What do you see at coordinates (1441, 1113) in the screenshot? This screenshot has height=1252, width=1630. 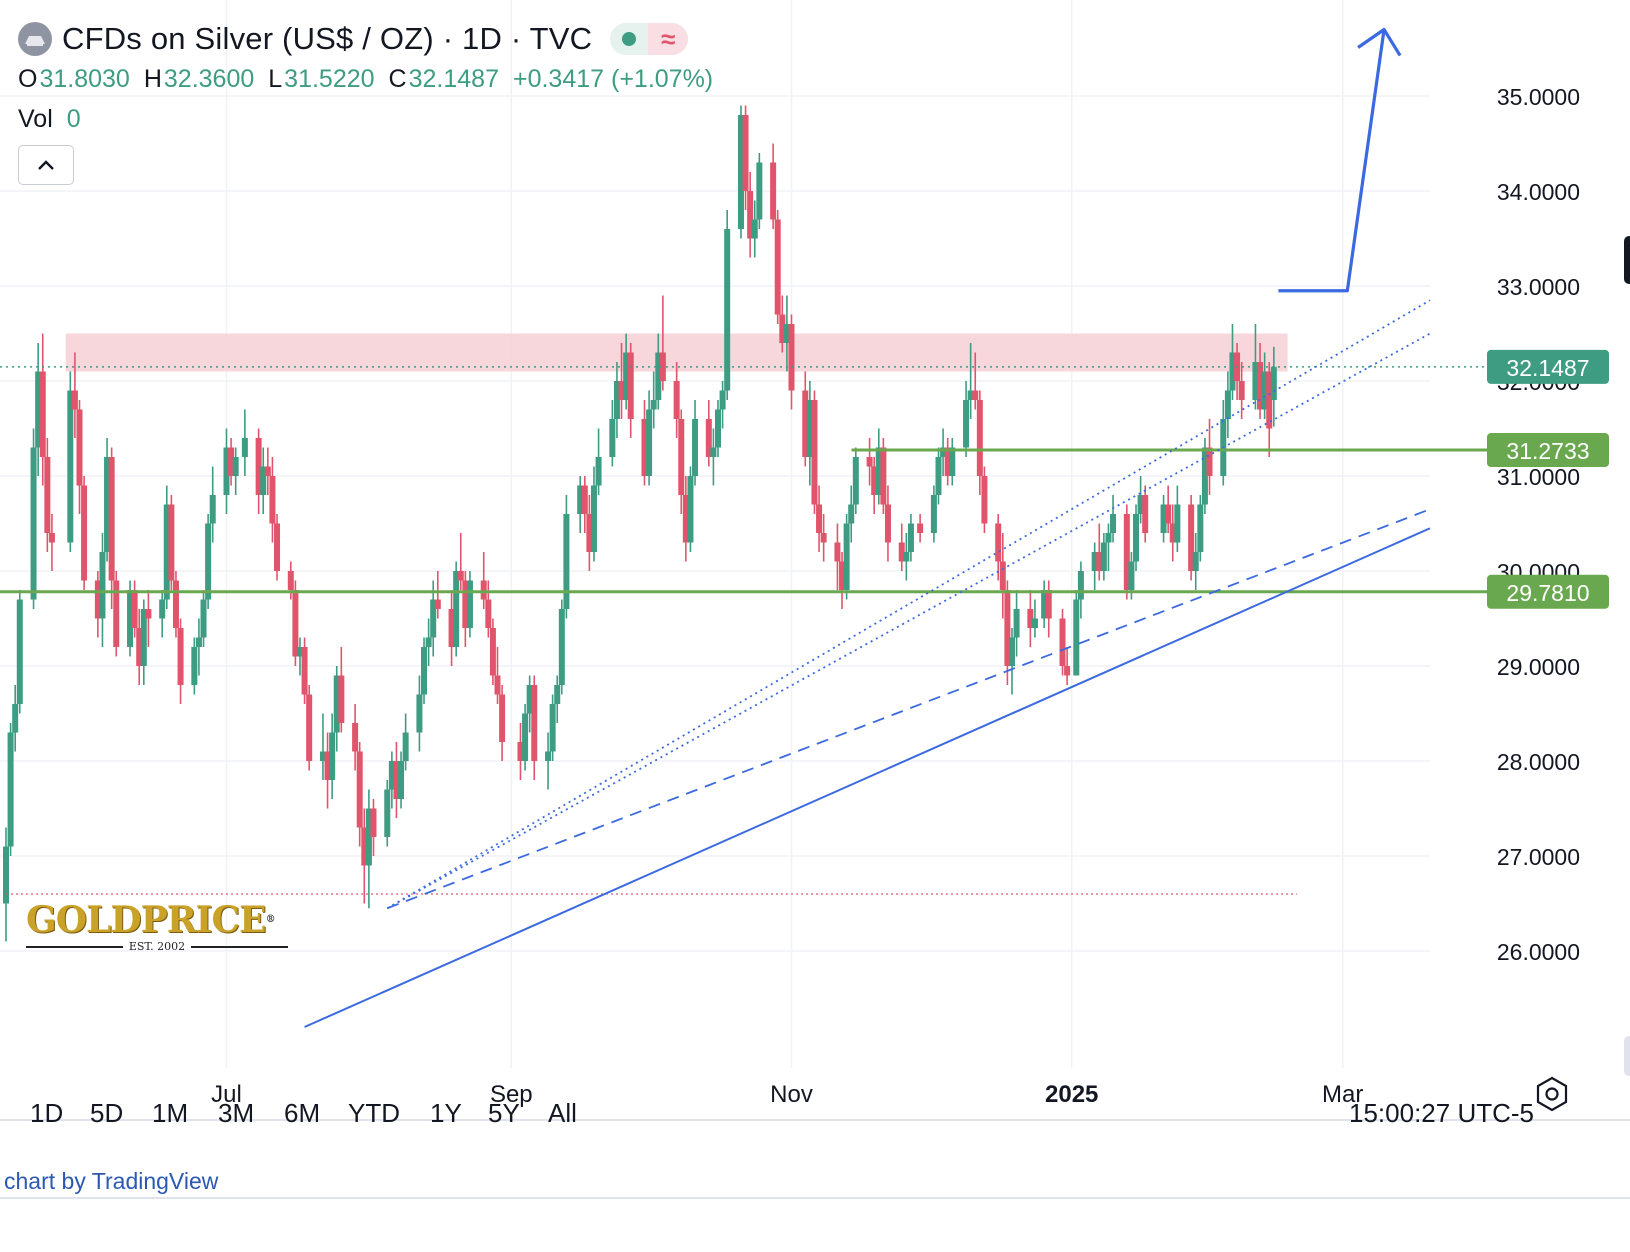 I see `session-clock: 15:00:27 UTC-5` at bounding box center [1441, 1113].